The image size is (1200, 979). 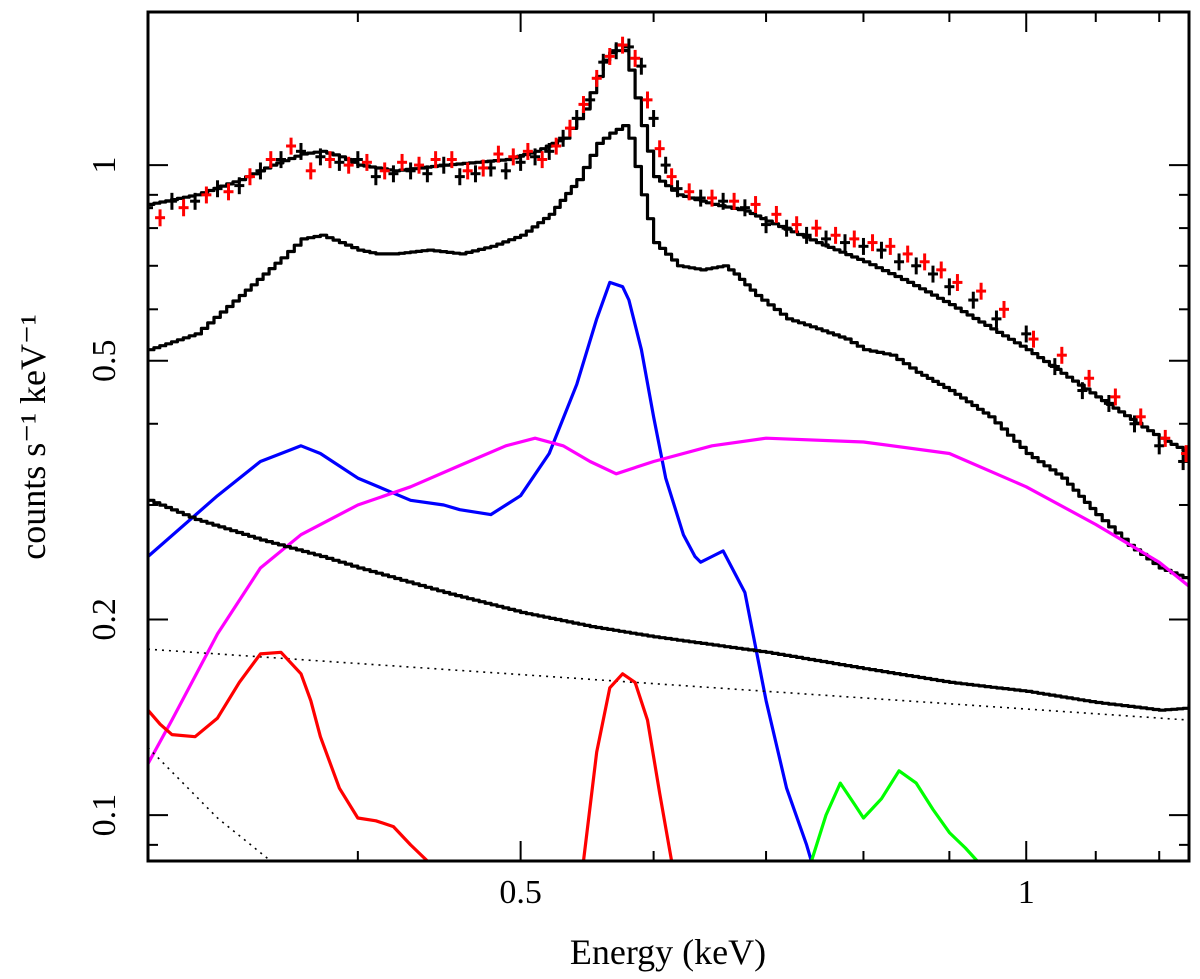 I want to click on dotted-power-law, so click(x=668, y=684).